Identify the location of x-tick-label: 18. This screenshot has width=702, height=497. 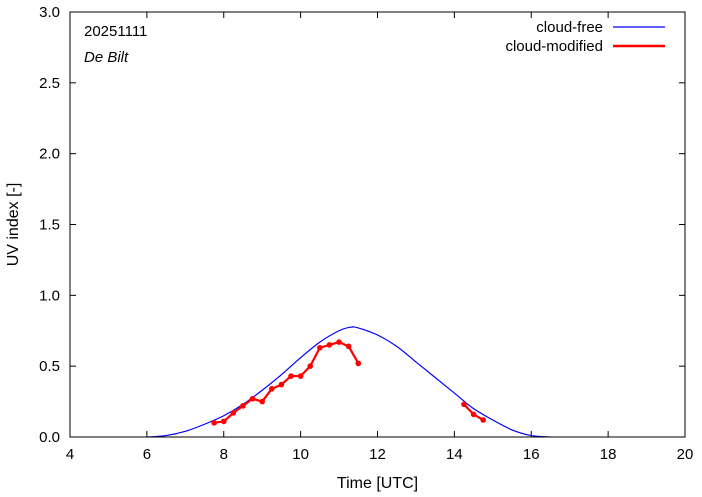
(608, 454).